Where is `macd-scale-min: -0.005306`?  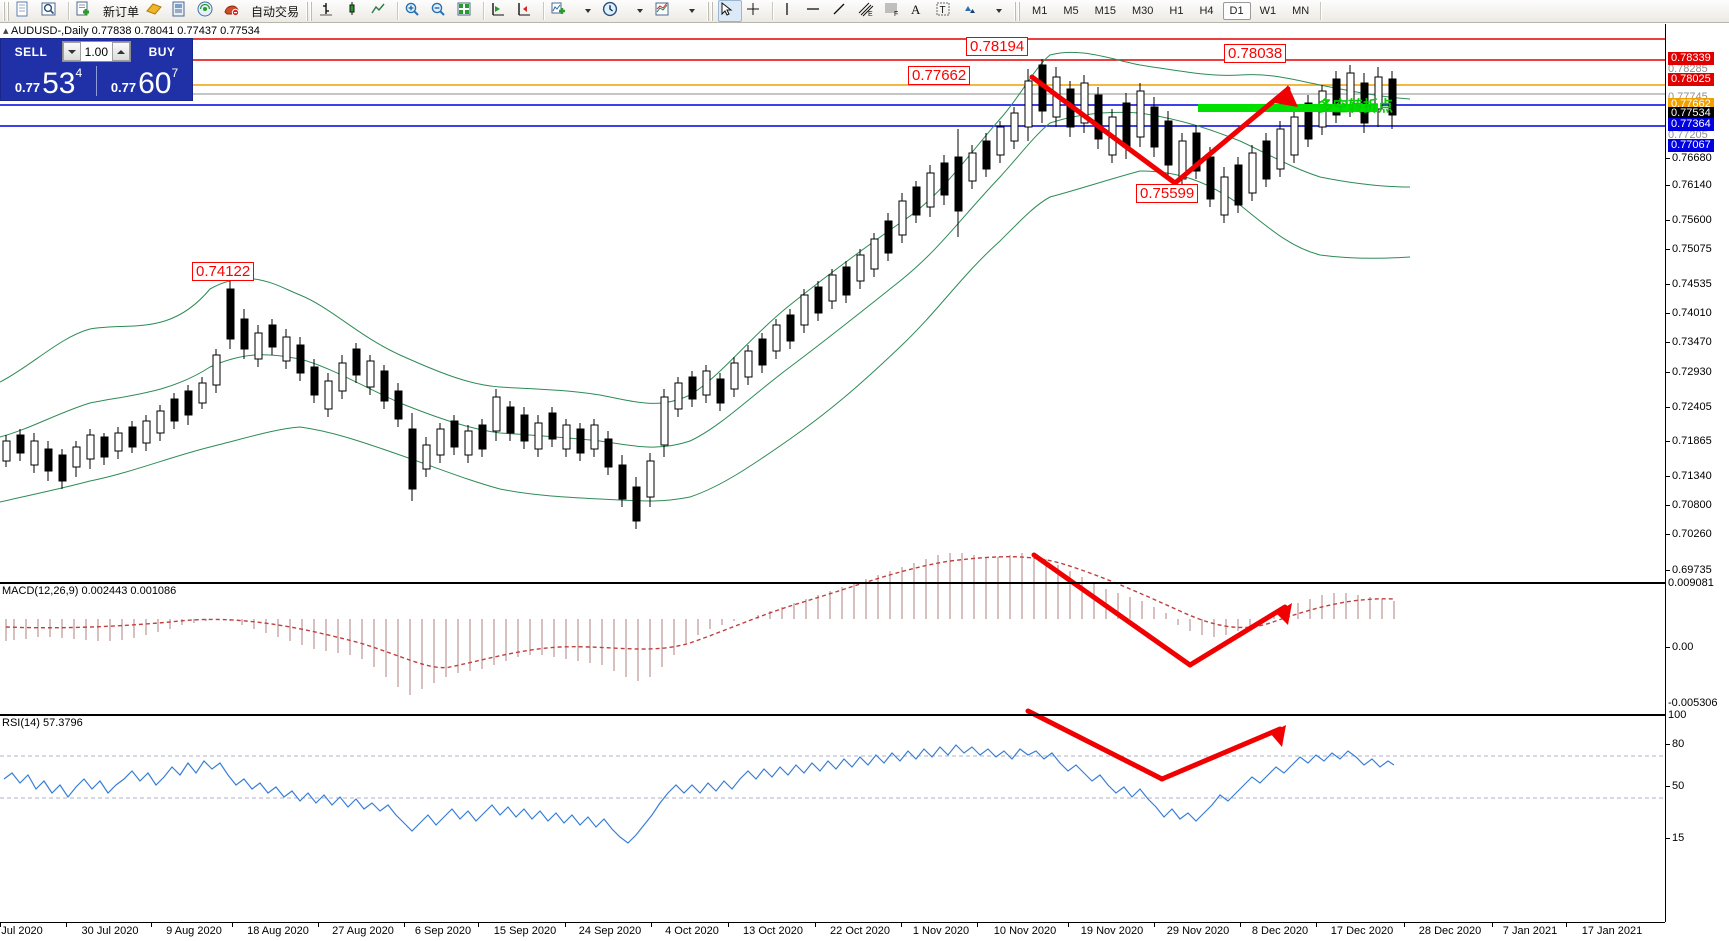 macd-scale-min: -0.005306 is located at coordinates (1693, 703).